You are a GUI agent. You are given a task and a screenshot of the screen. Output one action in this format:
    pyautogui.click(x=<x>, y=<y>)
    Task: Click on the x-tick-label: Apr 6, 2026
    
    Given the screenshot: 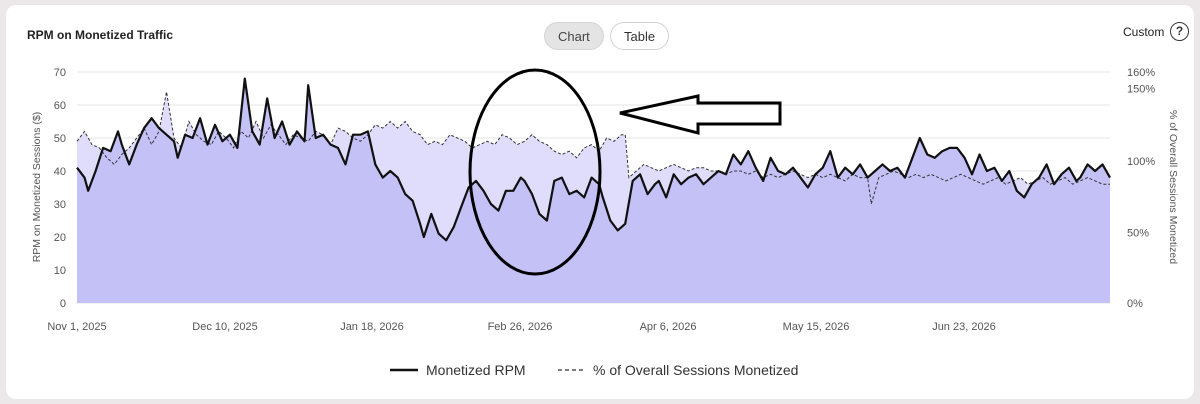 What is the action you would take?
    pyautogui.click(x=668, y=327)
    